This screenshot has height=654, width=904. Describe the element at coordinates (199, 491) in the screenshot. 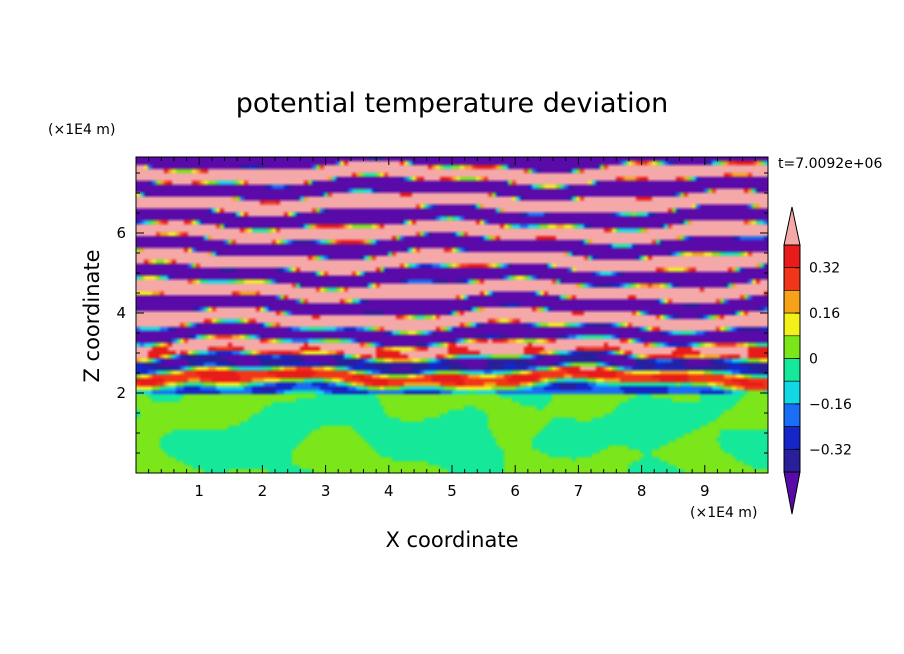

I see `x-tick-label: 1` at that location.